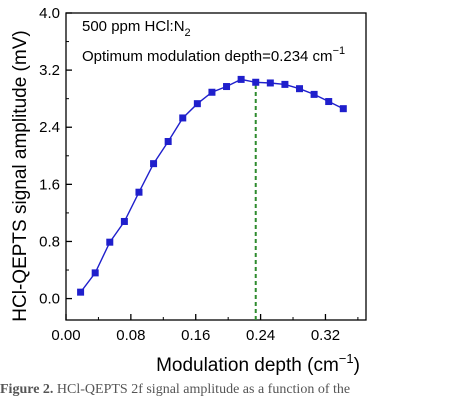 This screenshot has height=400, width=474. I want to click on caption-label: Figure 2., so click(27, 389).